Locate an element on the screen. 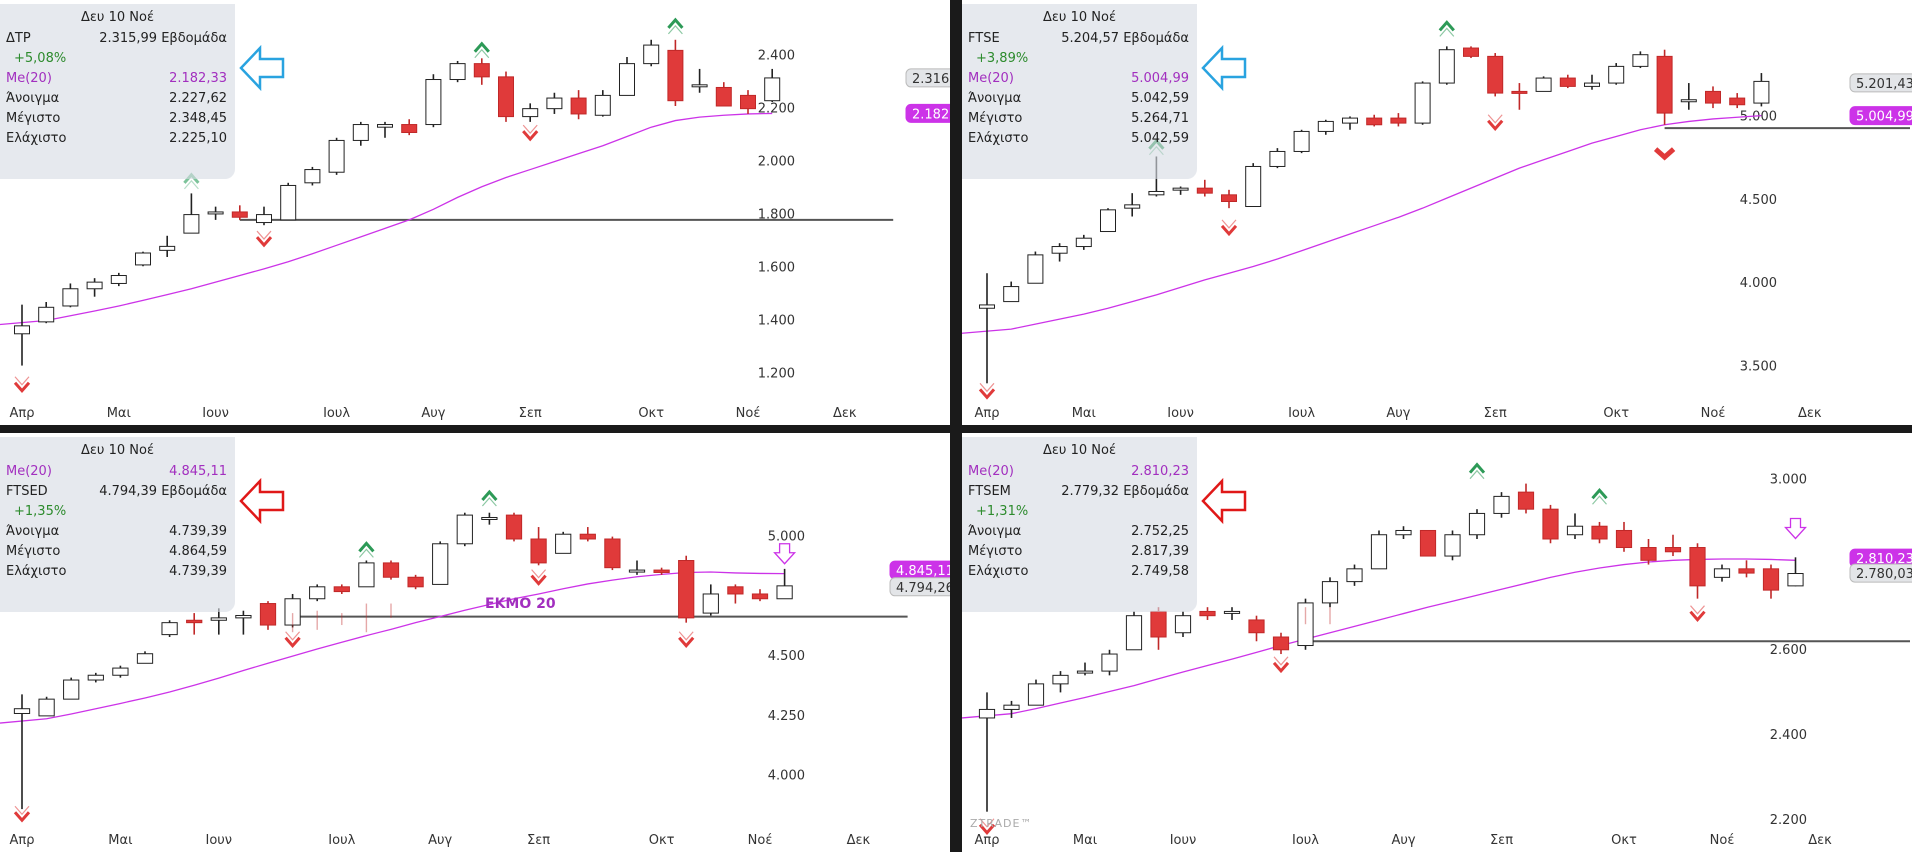 The image size is (1912, 852). info-label: ΔΤΡ is located at coordinates (18, 38).